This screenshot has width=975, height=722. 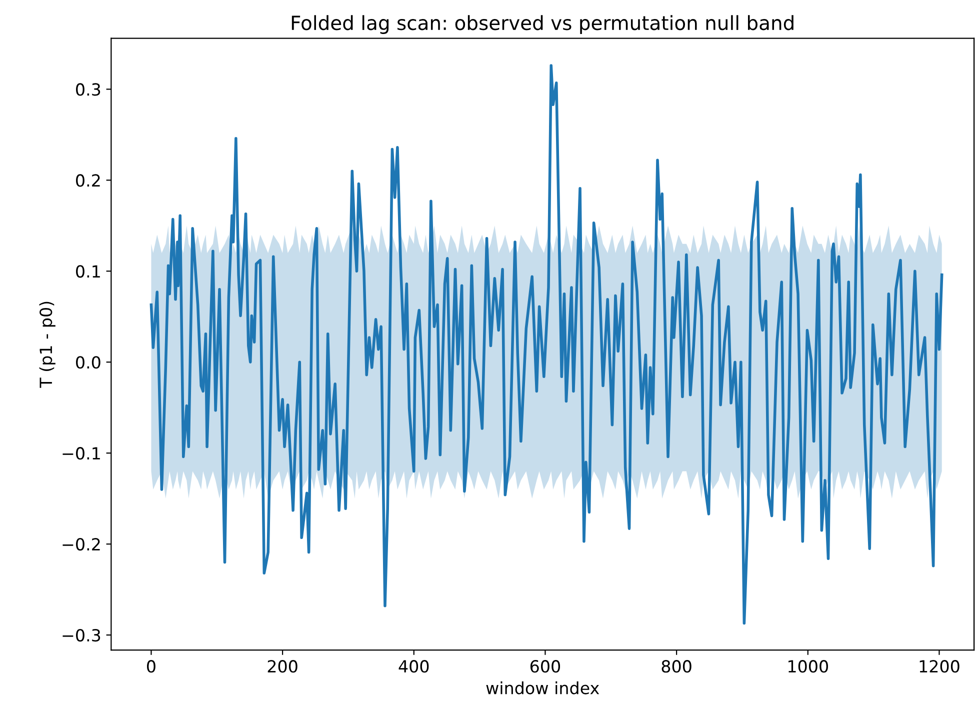 I want to click on x-tick-label: 200, so click(x=283, y=666).